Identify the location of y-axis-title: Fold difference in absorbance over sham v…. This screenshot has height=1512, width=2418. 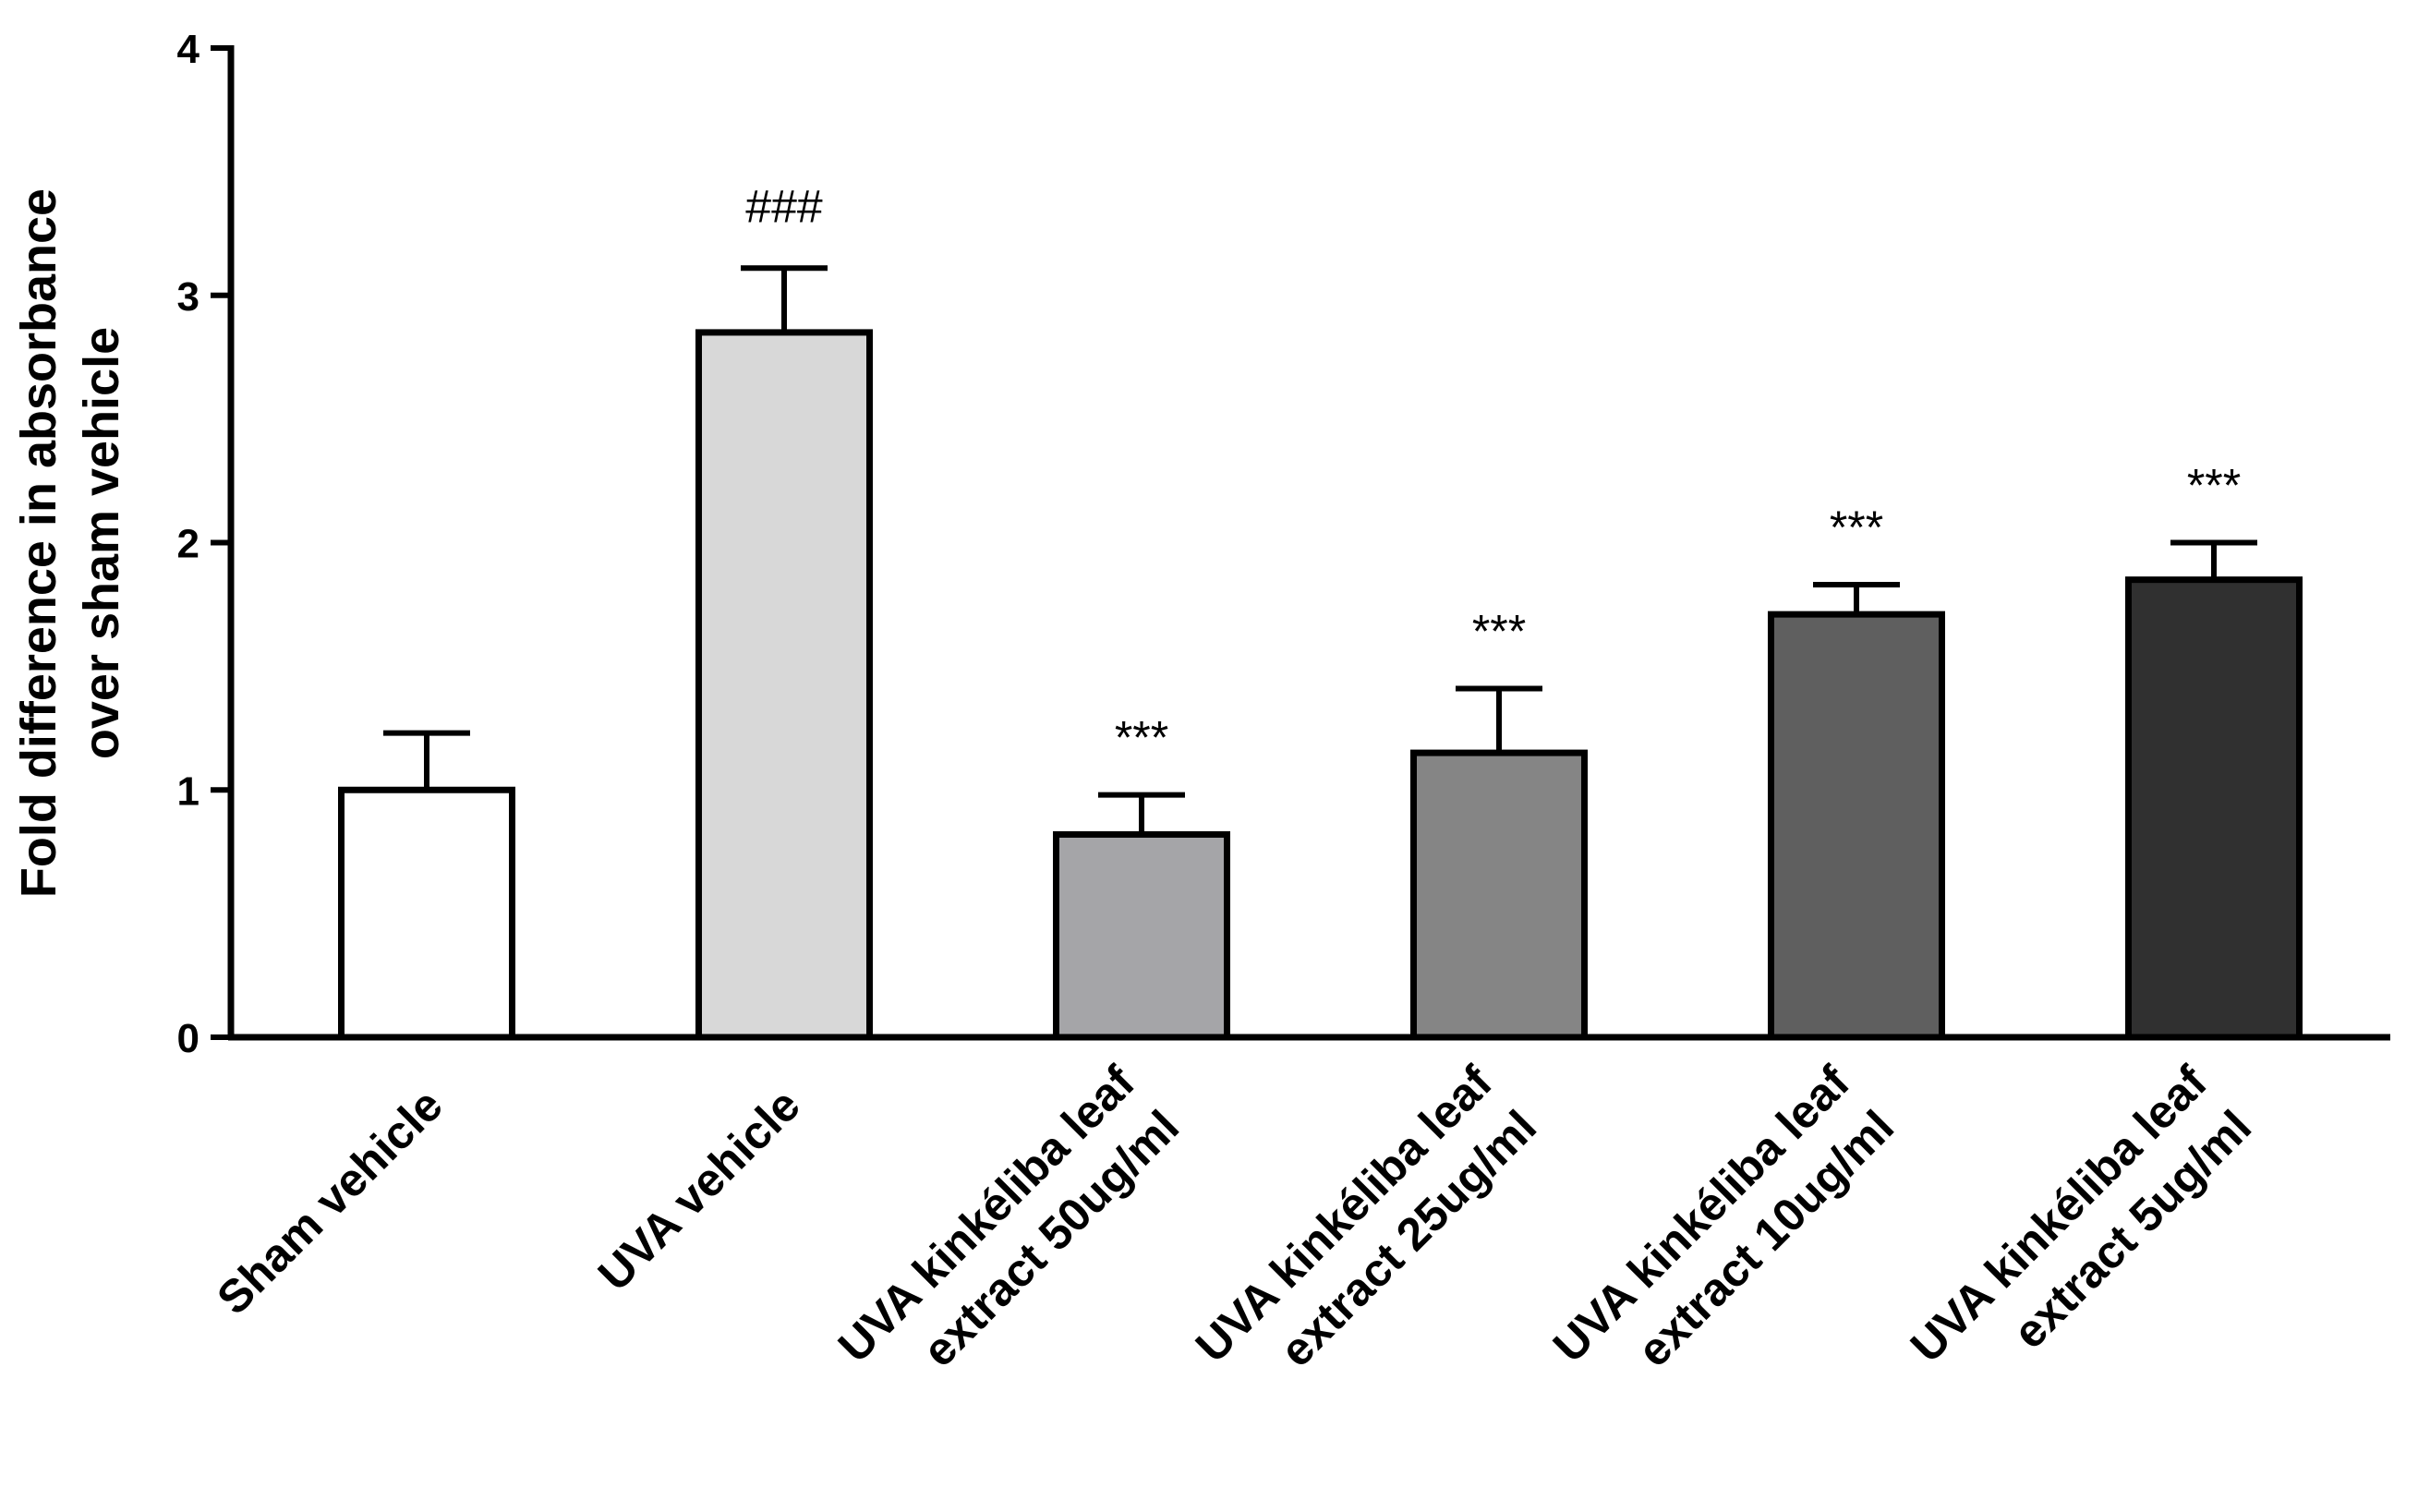
(70, 543).